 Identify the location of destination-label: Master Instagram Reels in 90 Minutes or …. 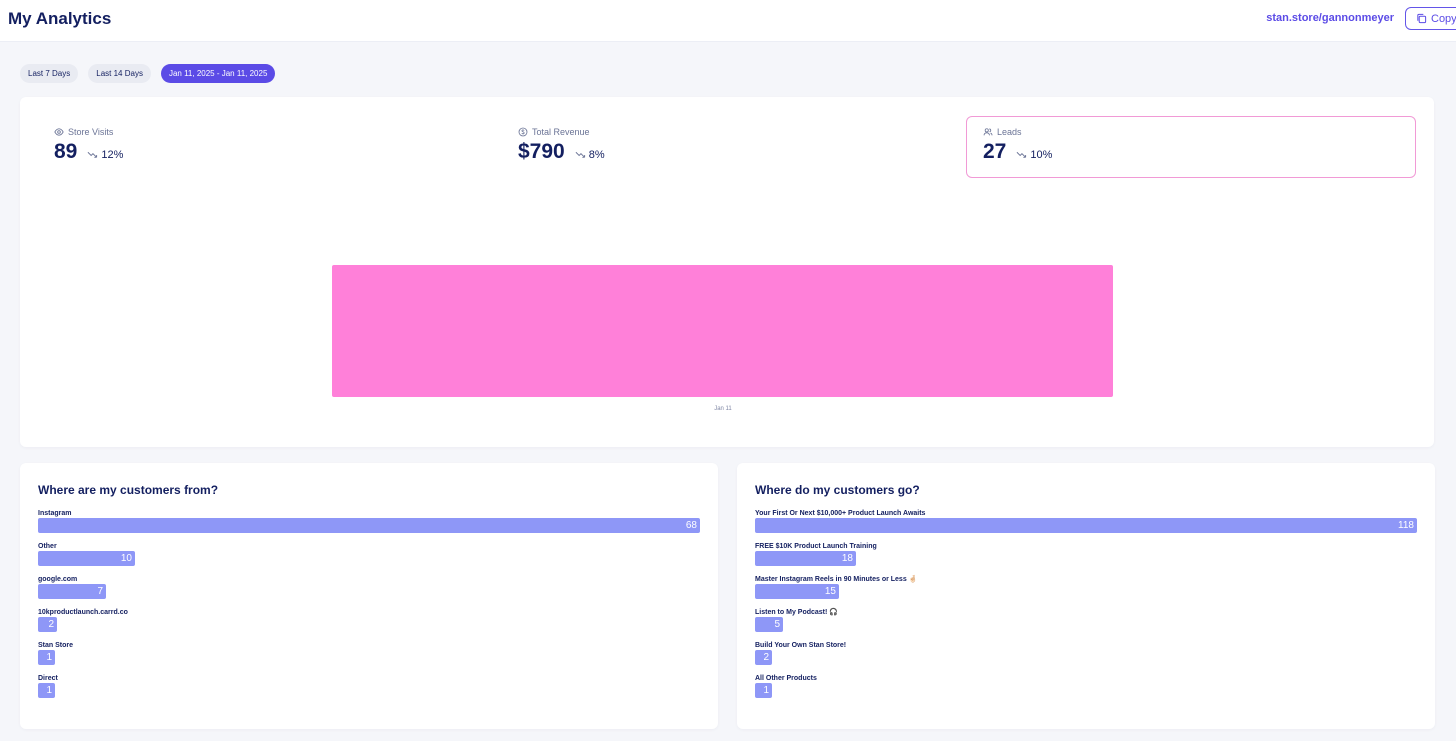
(836, 579).